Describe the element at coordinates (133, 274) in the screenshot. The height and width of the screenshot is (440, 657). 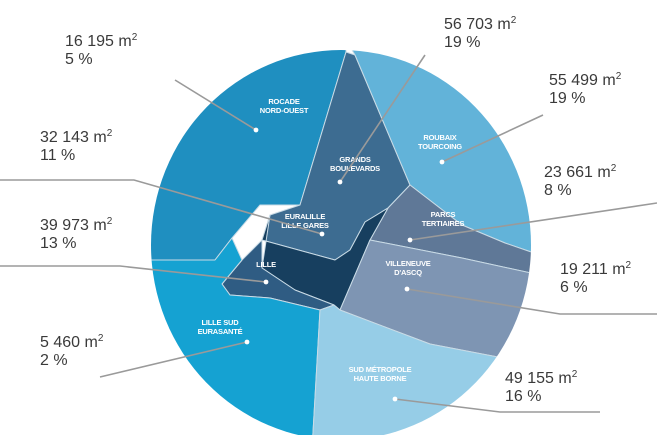
I see `leader-line-lille` at that location.